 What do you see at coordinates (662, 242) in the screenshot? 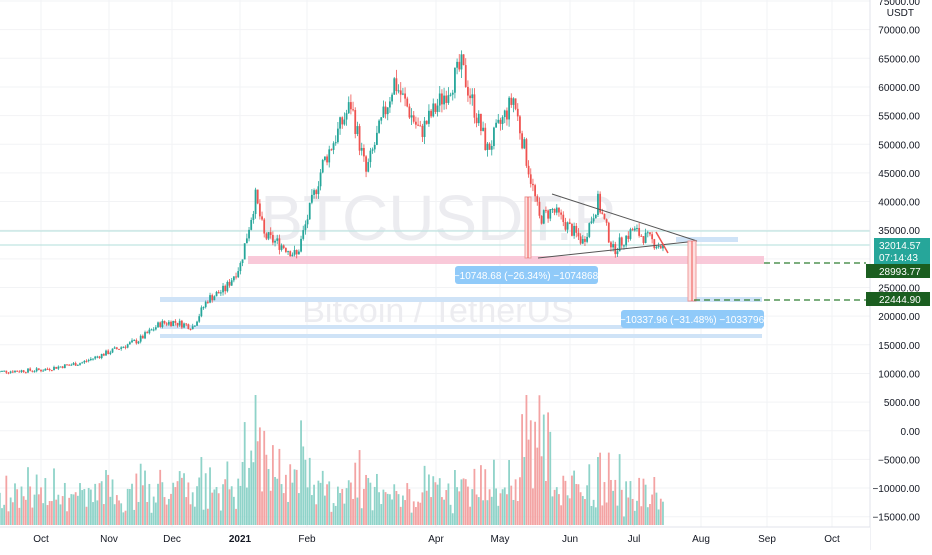
I see `arrow-down` at bounding box center [662, 242].